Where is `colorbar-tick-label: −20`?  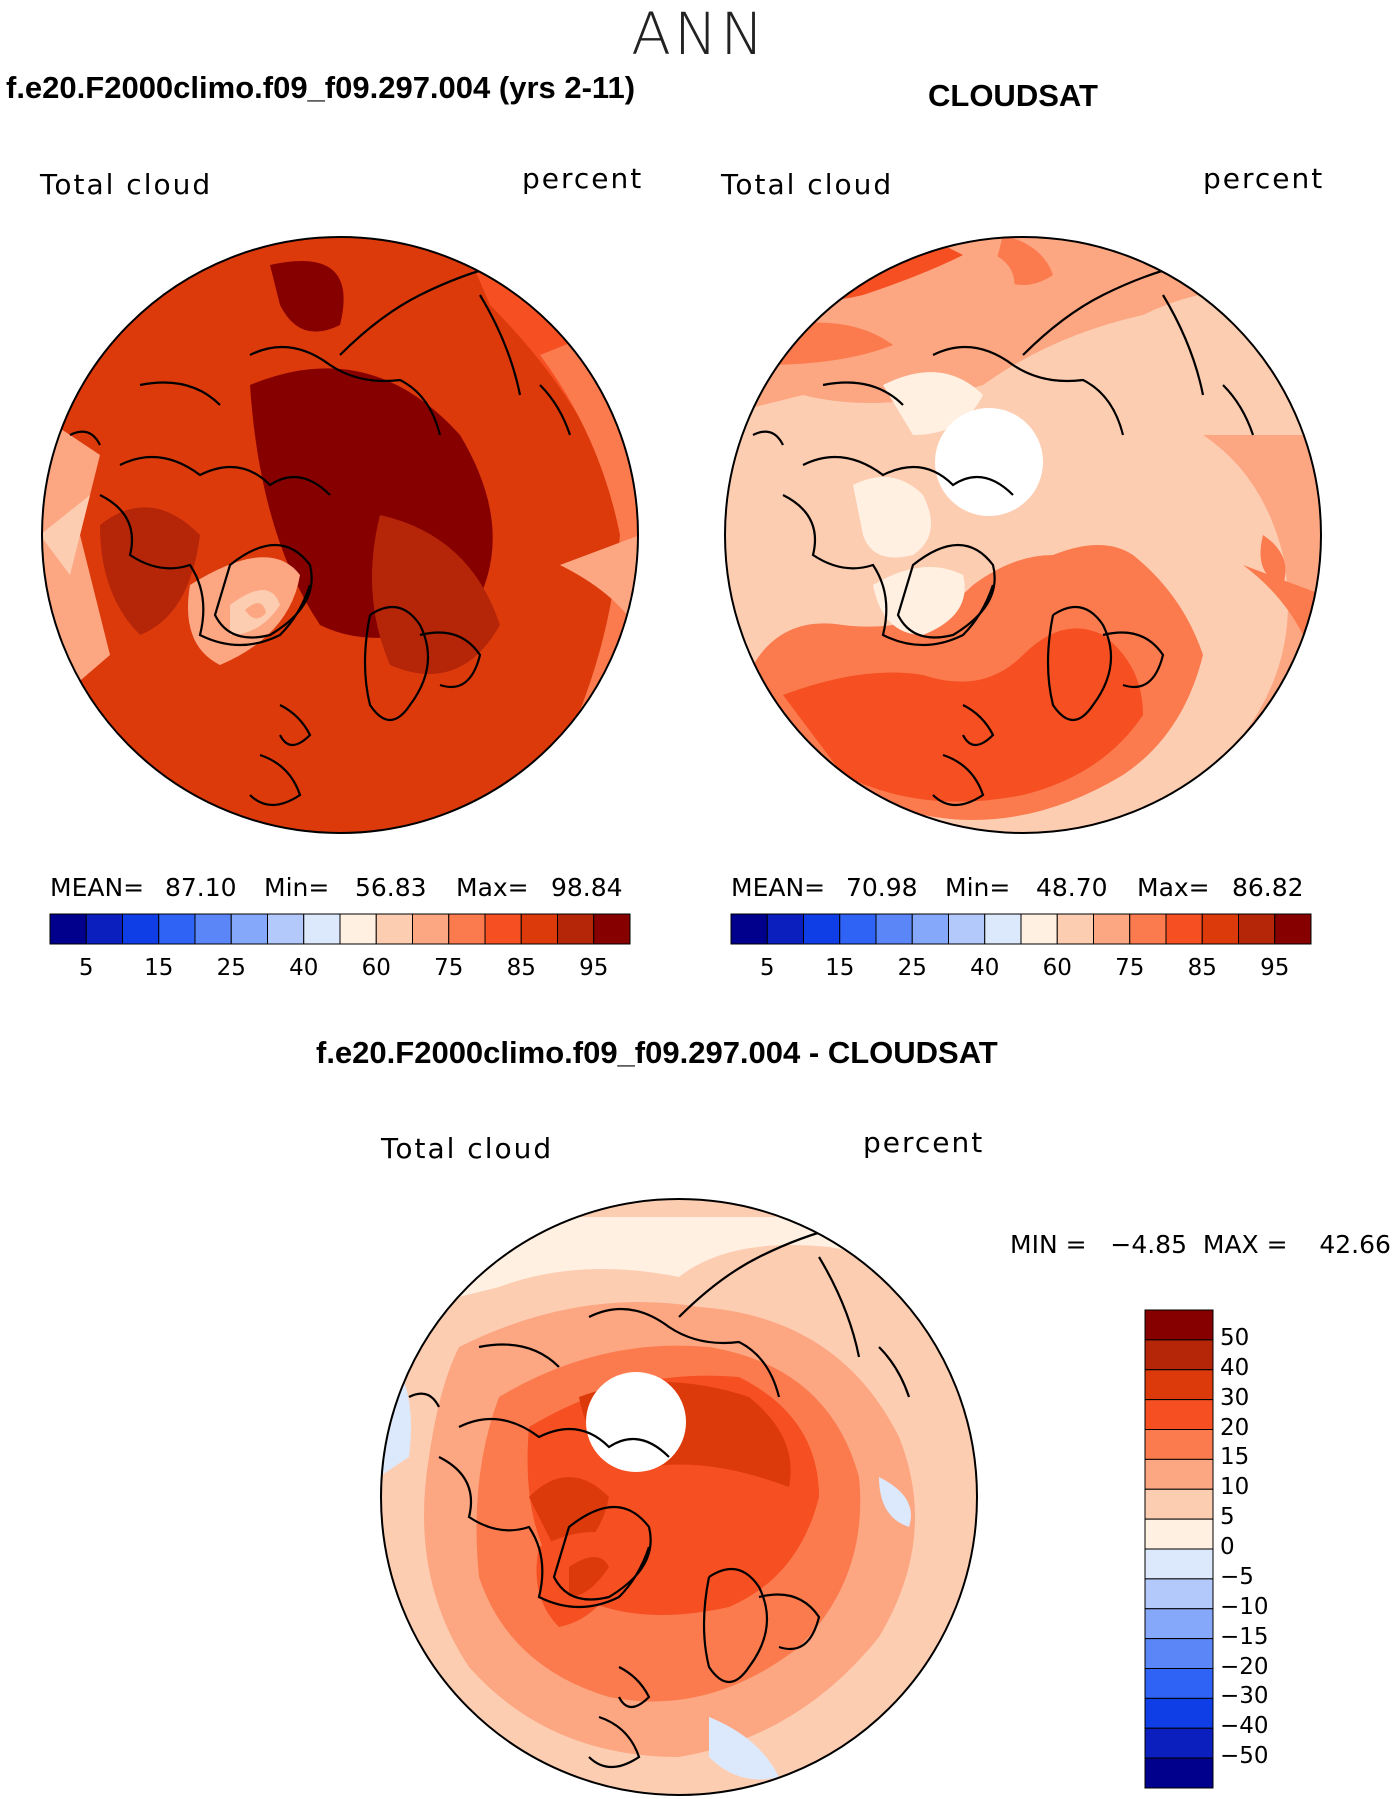 colorbar-tick-label: −20 is located at coordinates (1244, 1666).